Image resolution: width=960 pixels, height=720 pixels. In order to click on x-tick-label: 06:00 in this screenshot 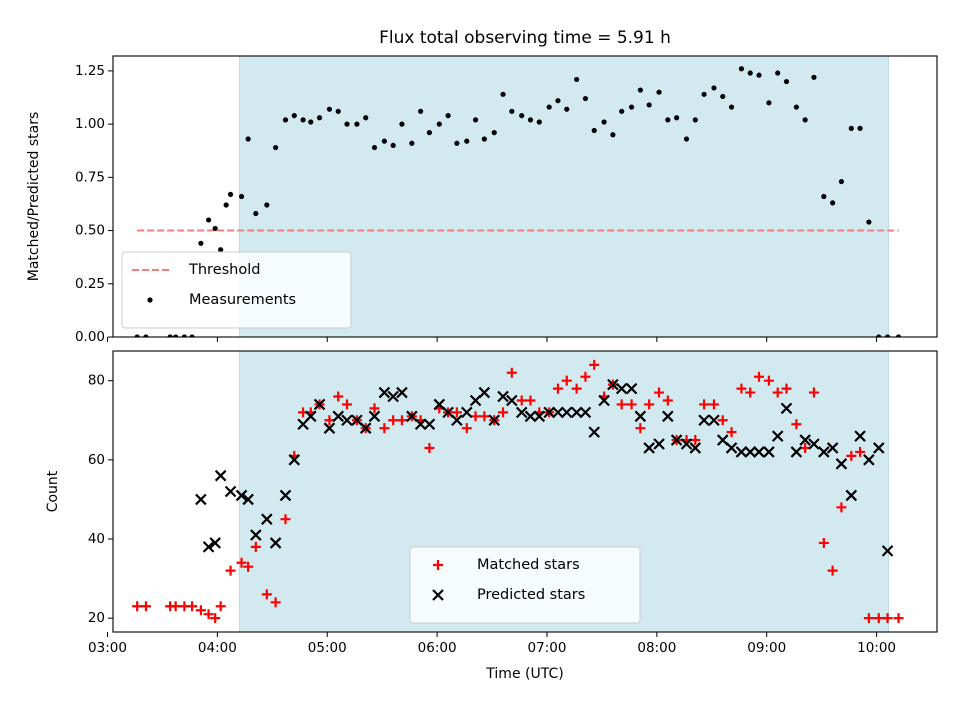, I will do `click(437, 648)`.